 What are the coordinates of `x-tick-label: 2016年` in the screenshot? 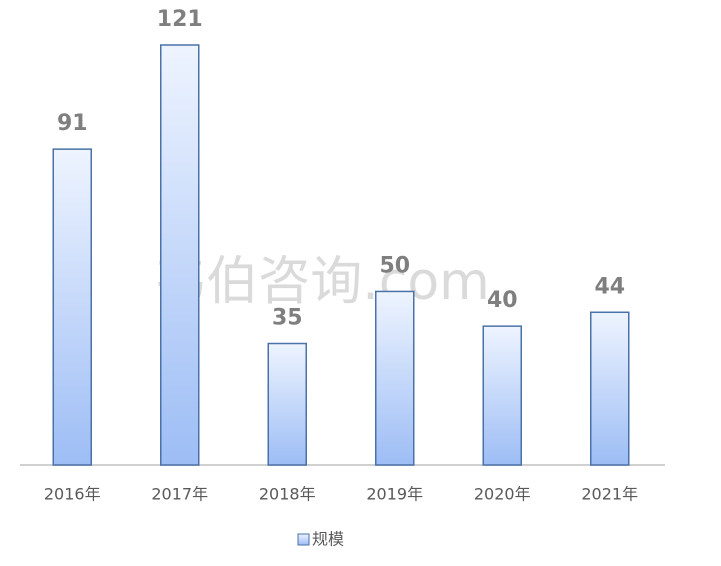 It's located at (72, 494).